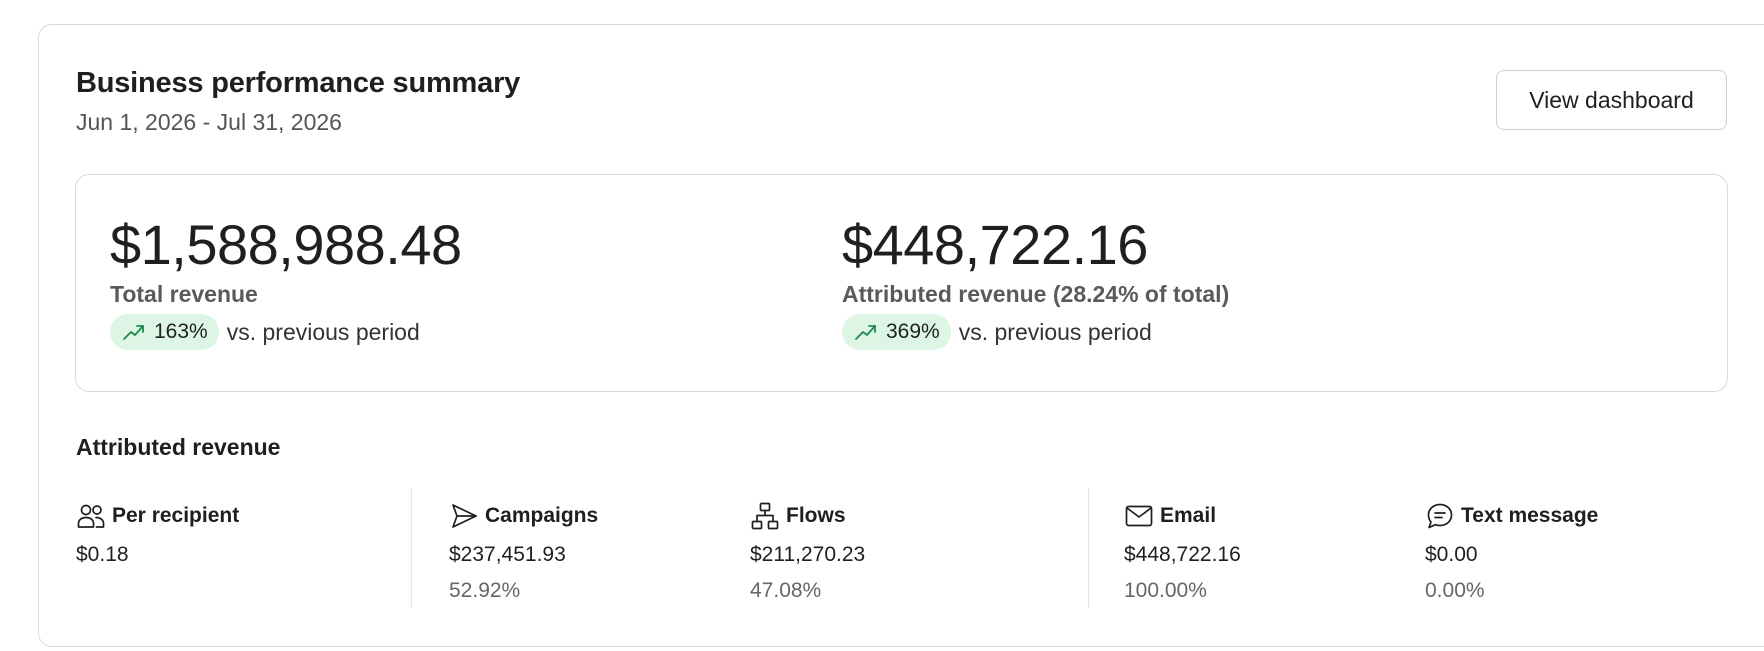  Describe the element at coordinates (181, 331) in the screenshot. I see `change-percent: 163%` at that location.